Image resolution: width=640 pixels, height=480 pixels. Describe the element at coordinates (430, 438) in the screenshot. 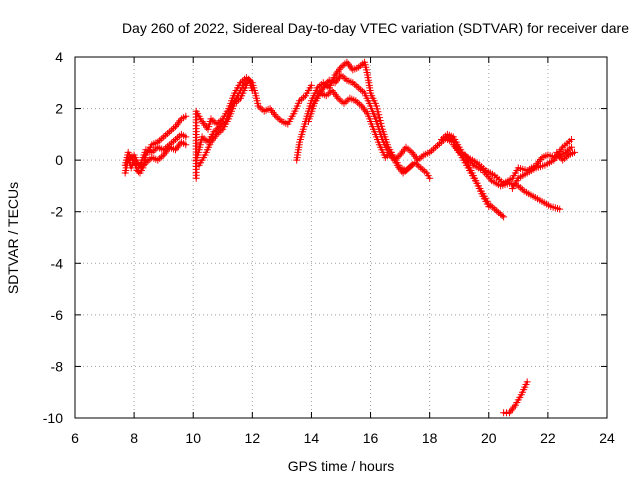

I see `x-tick-label: 18` at that location.